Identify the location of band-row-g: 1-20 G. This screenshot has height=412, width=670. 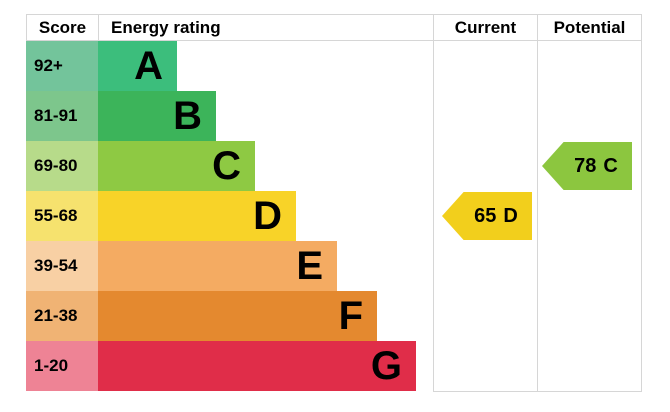
(236, 366).